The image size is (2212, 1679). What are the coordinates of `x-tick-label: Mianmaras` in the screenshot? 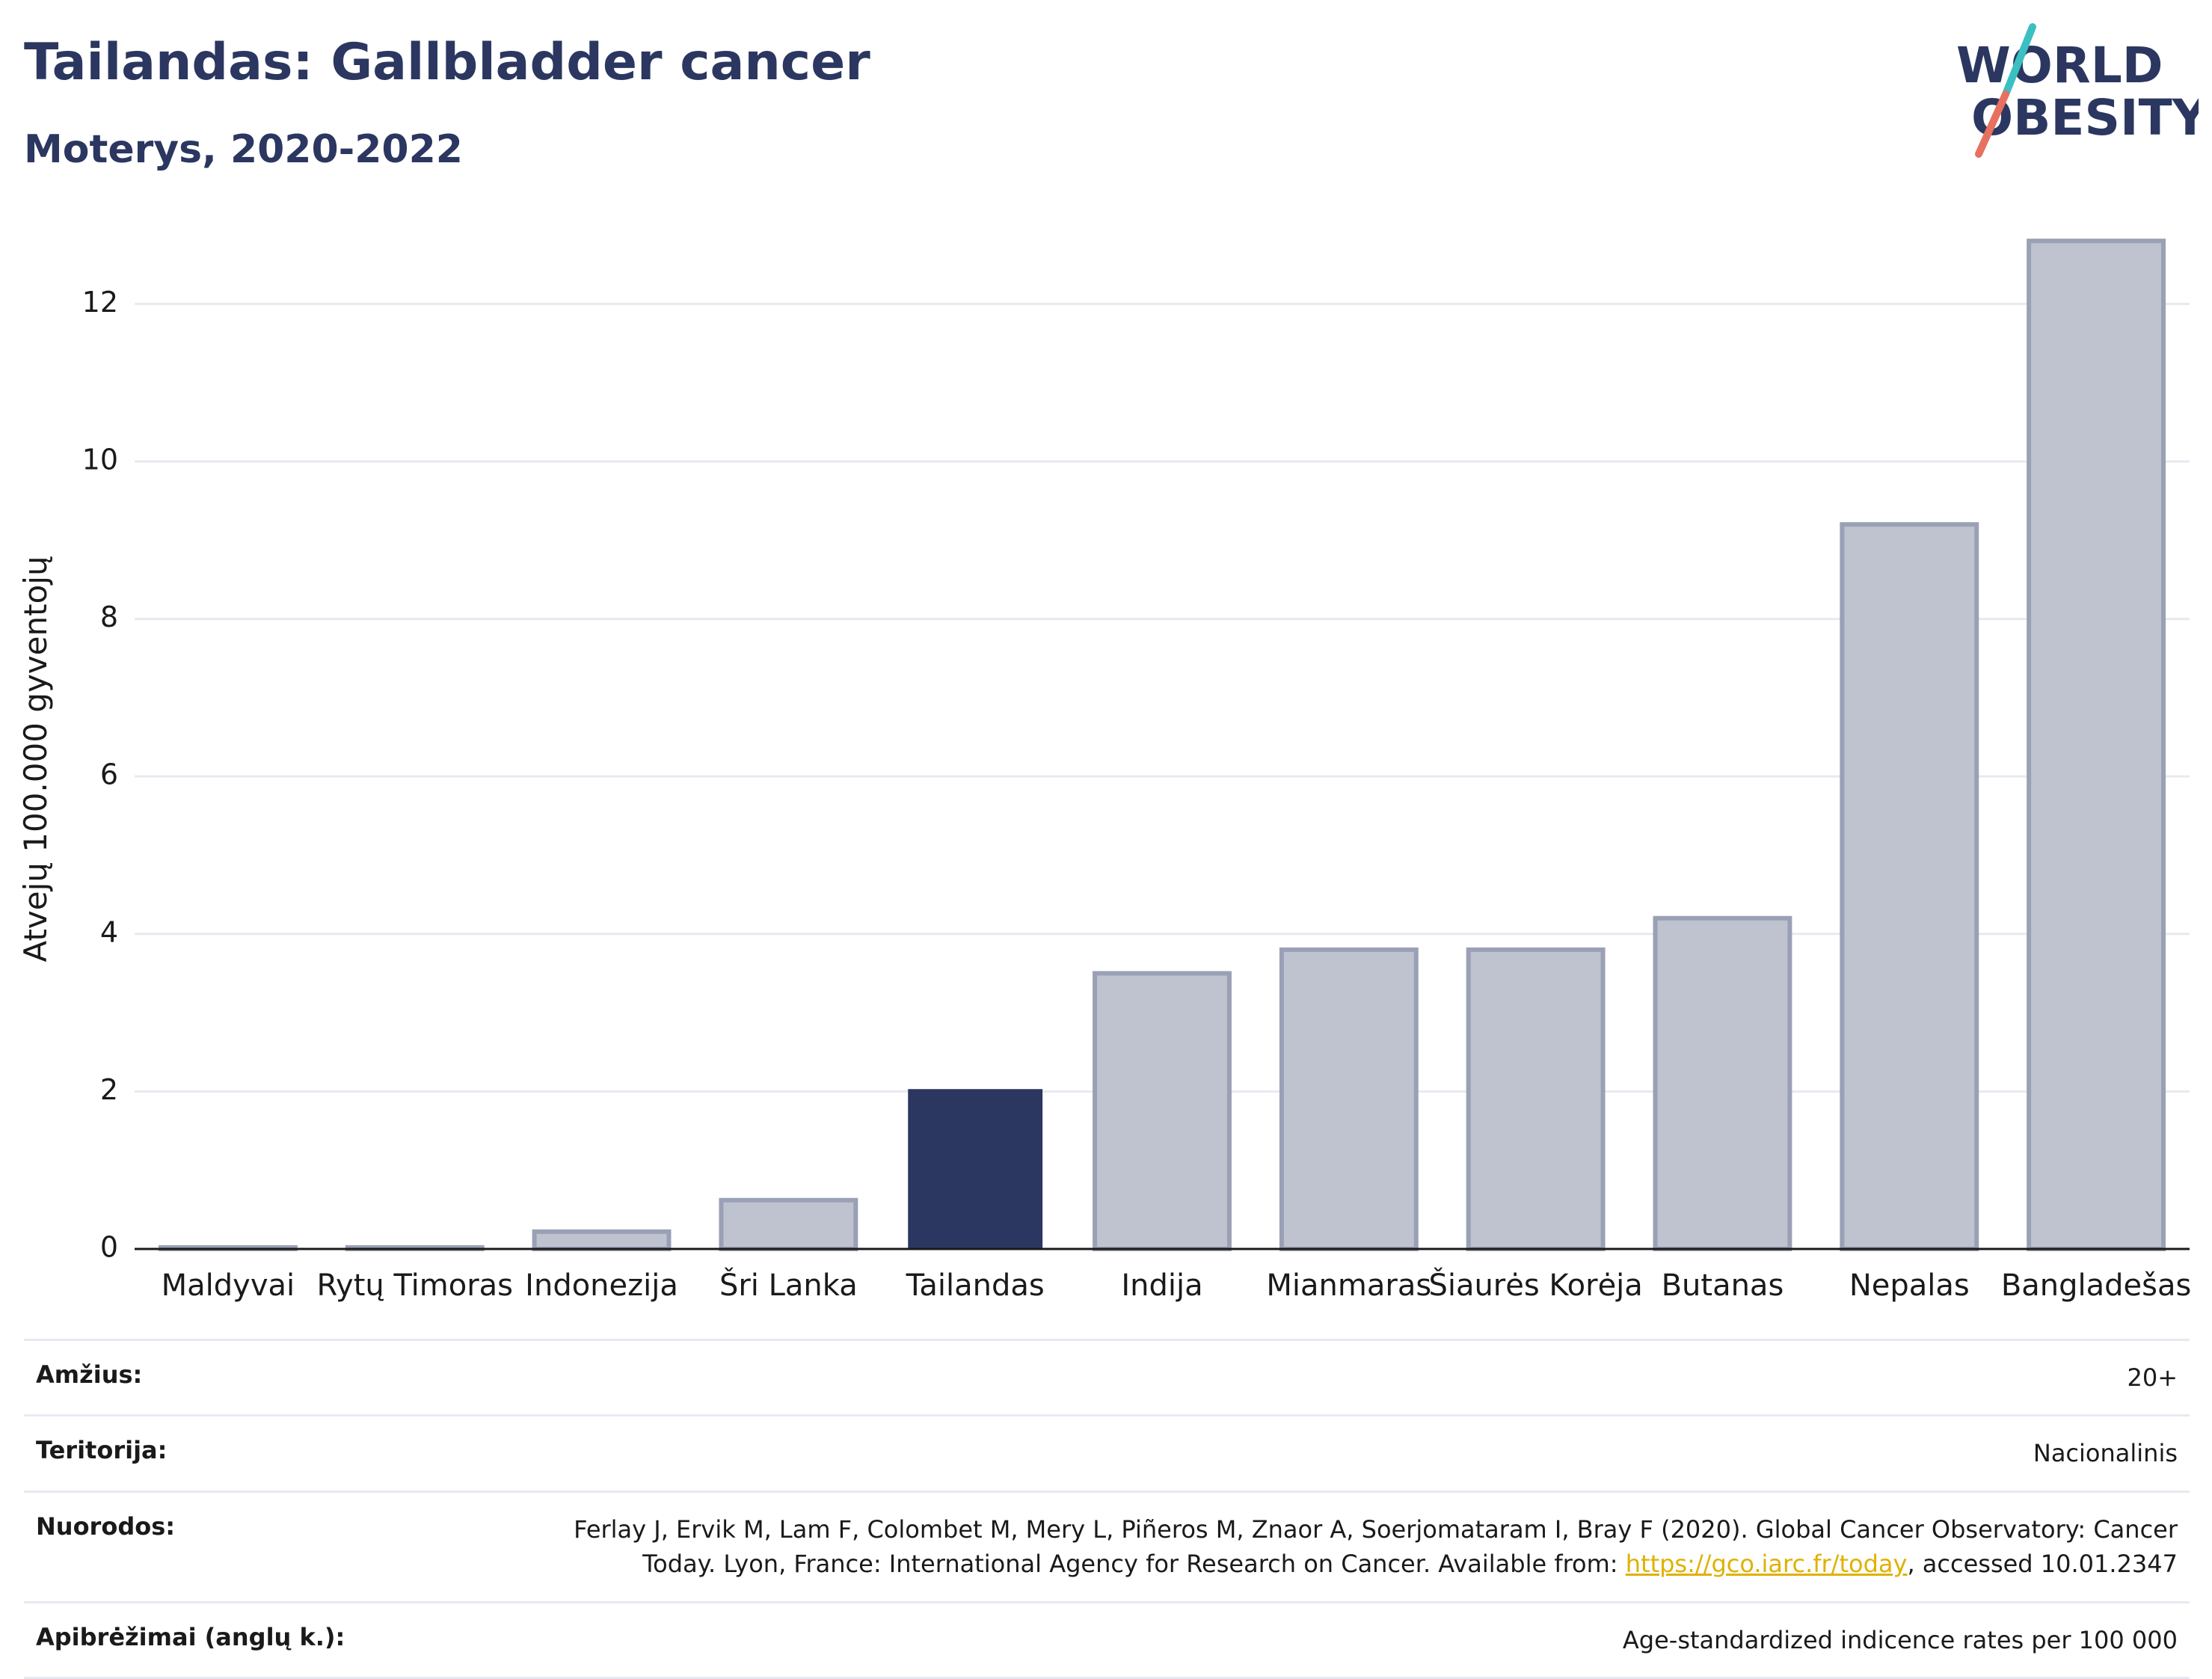 It's located at (1348, 1285).